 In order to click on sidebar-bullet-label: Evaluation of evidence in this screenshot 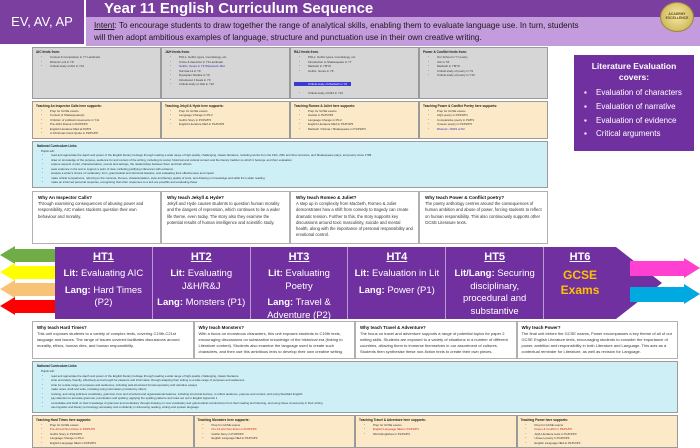, I will do `click(636, 120)`.